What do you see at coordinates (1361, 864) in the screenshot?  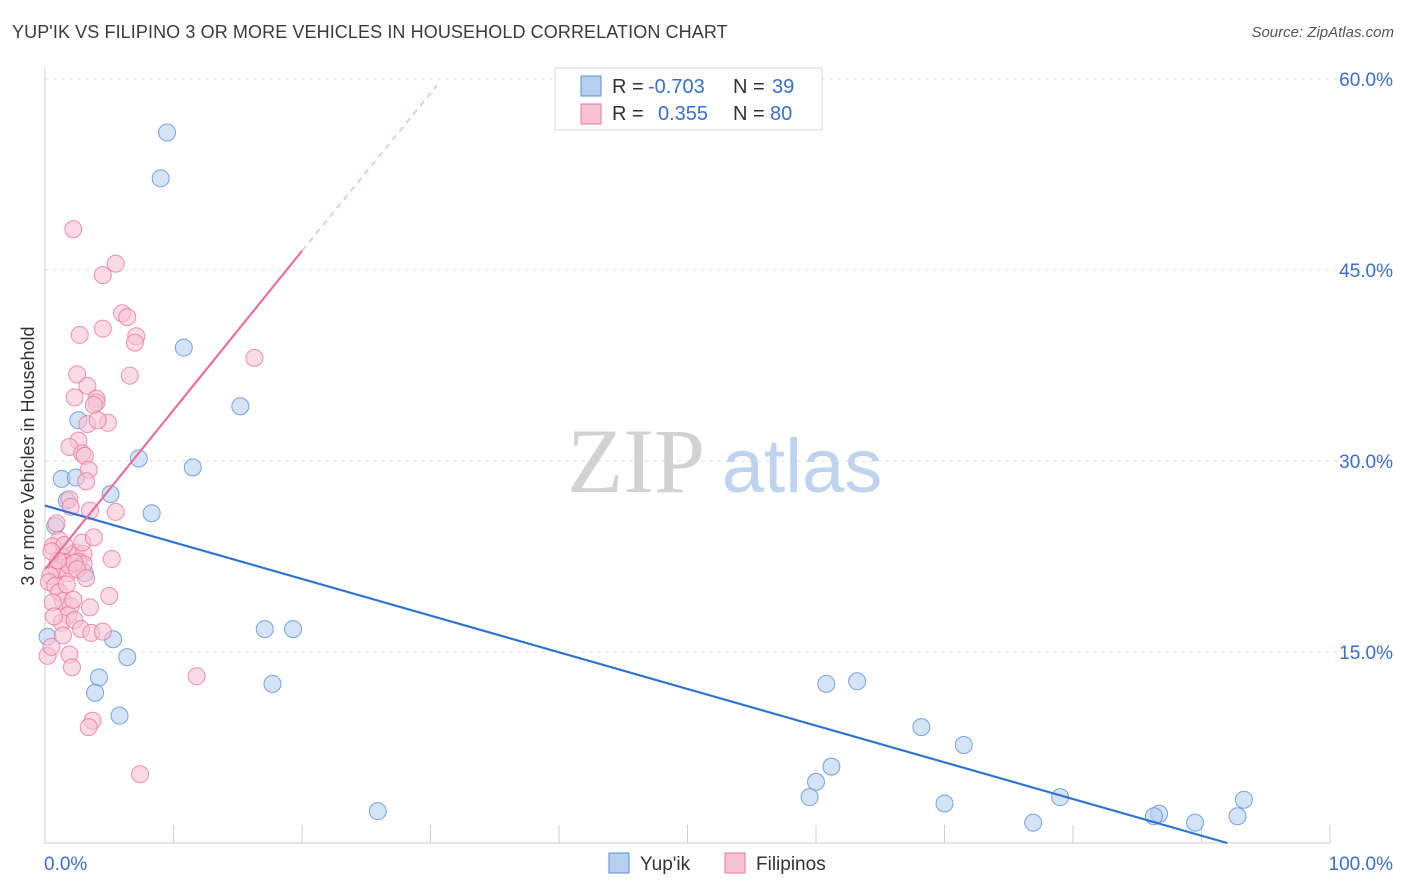 I see `x-tick-label-max: 100.0%` at bounding box center [1361, 864].